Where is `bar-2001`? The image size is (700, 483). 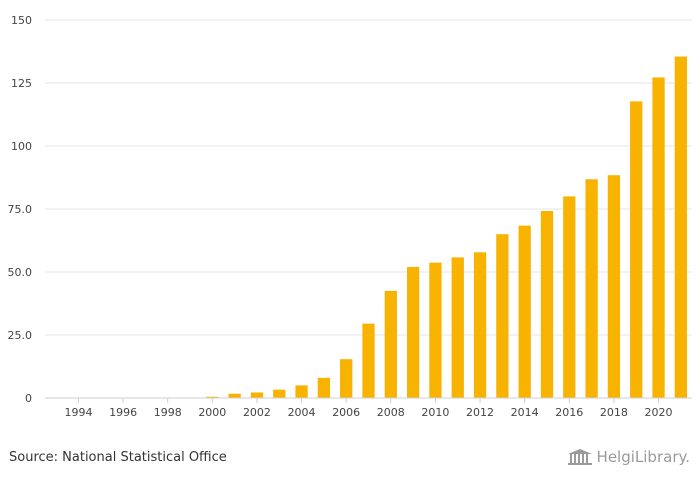
bar-2001 is located at coordinates (234, 395).